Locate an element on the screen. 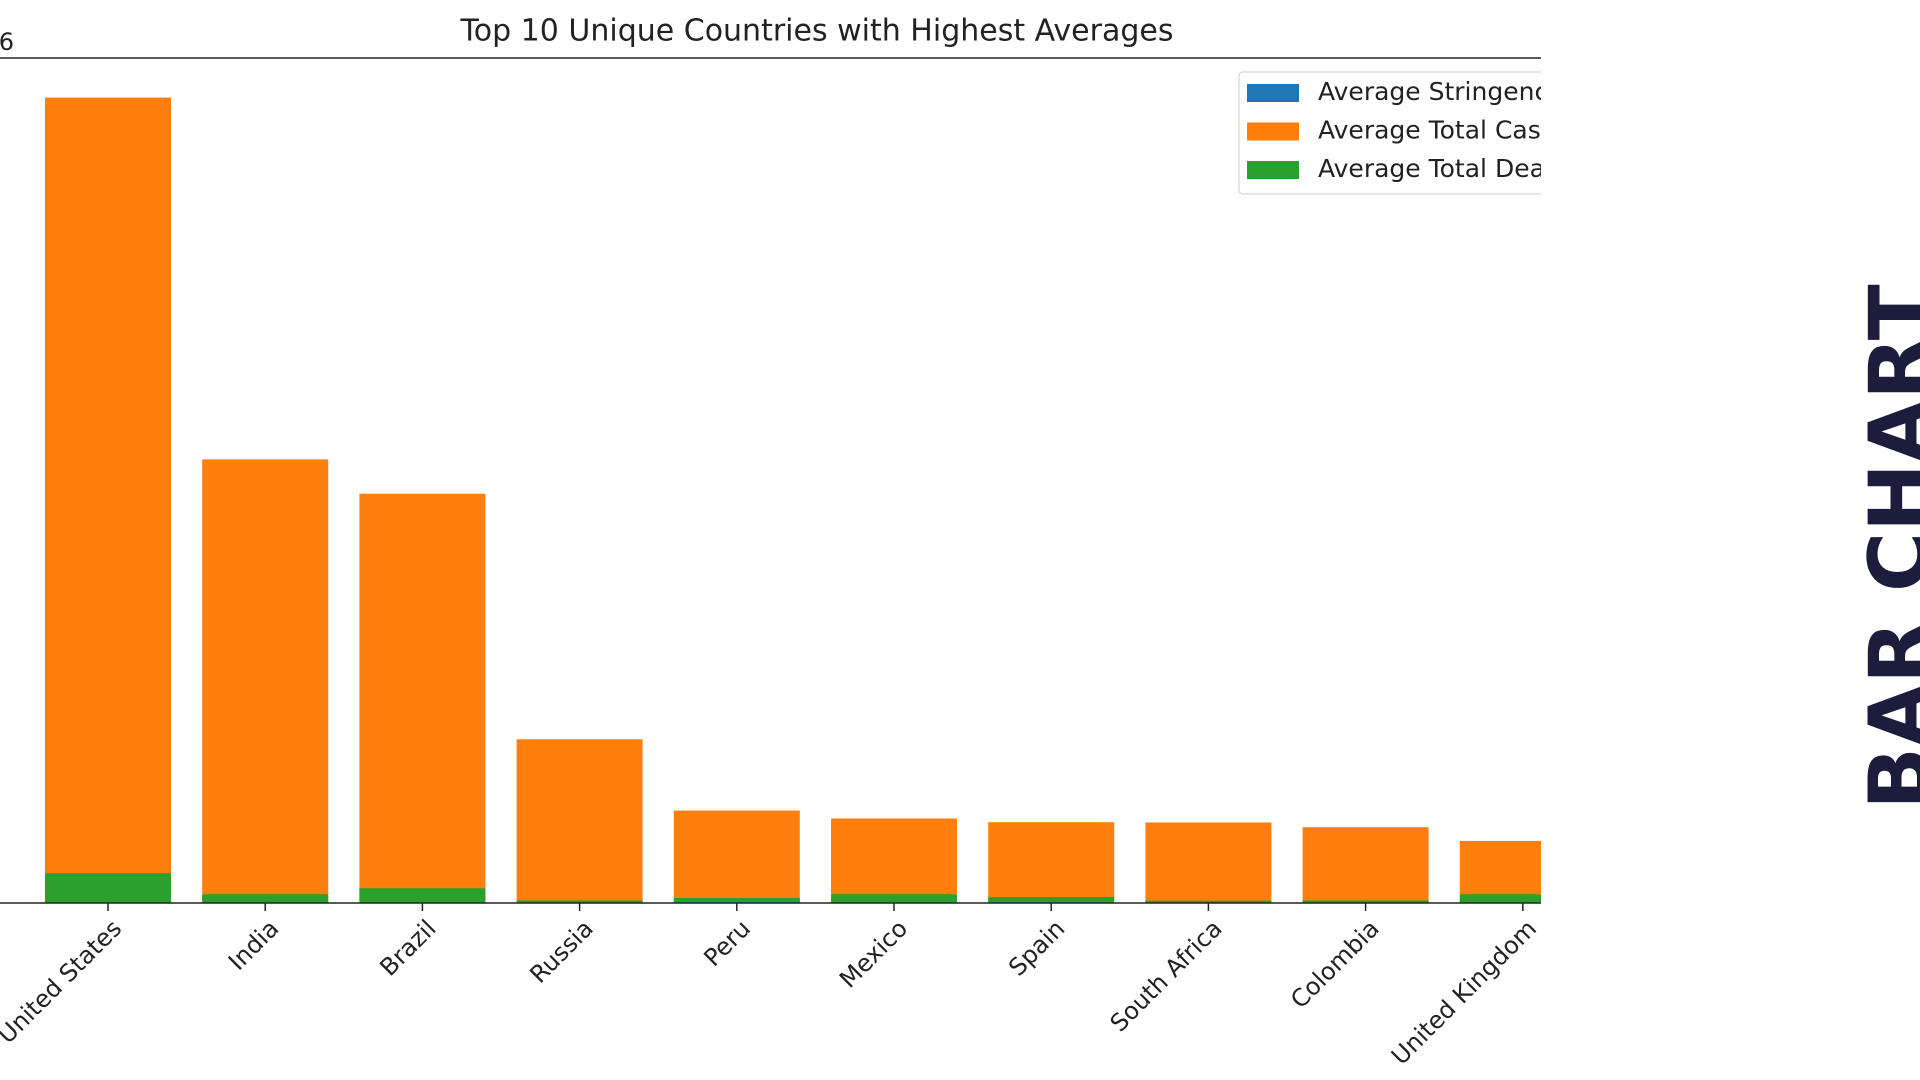 The height and width of the screenshot is (1080, 1920). side-label: BAR CHART is located at coordinates (1886, 546).